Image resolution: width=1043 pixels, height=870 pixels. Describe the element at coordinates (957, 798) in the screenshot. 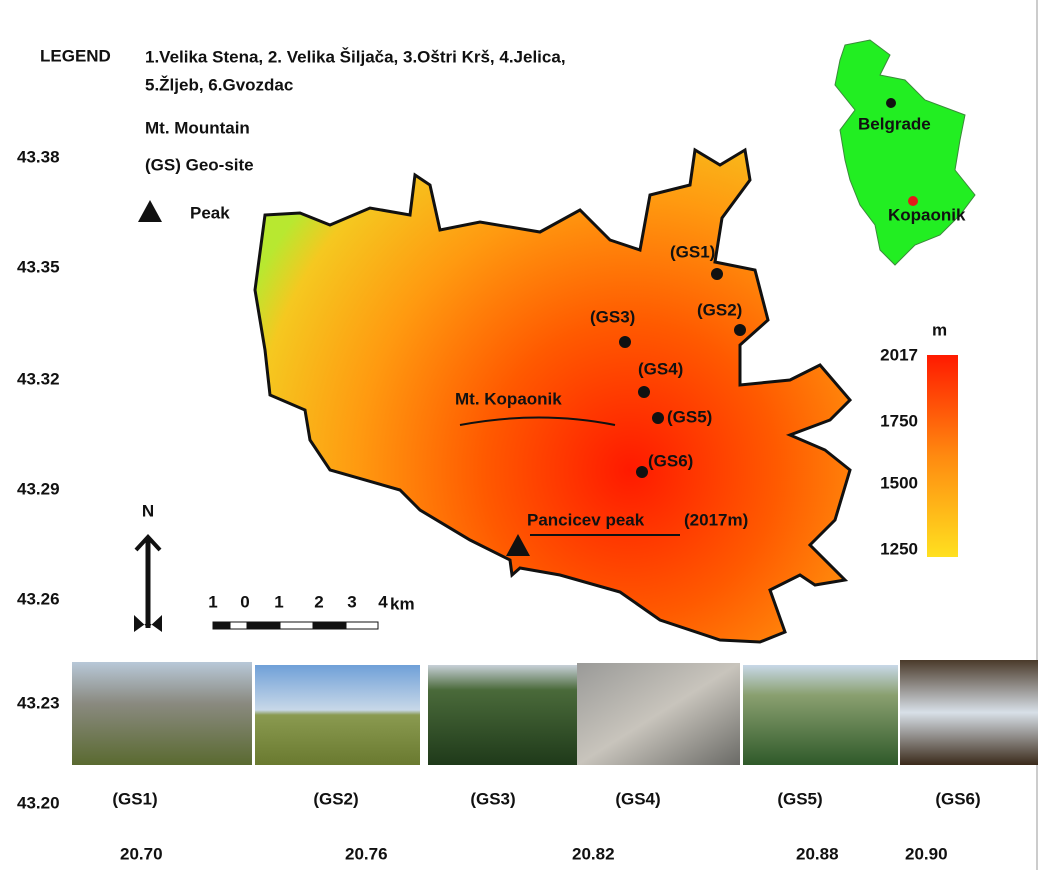

I see `photo-caption: (GS6)` at that location.